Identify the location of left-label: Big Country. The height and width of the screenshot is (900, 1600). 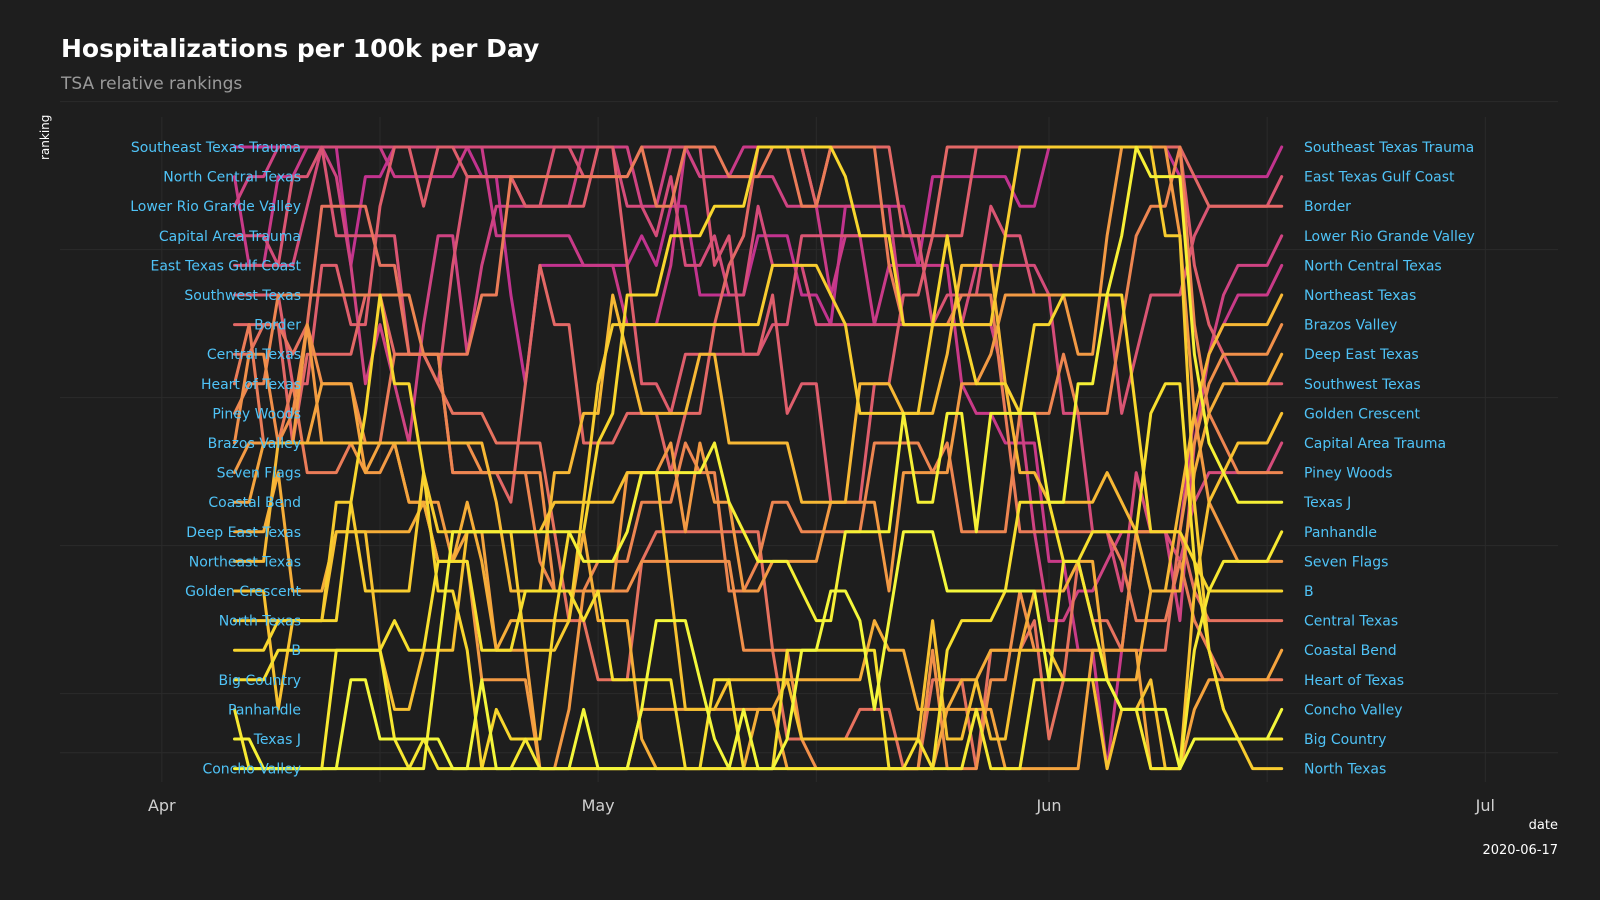
(260, 681).